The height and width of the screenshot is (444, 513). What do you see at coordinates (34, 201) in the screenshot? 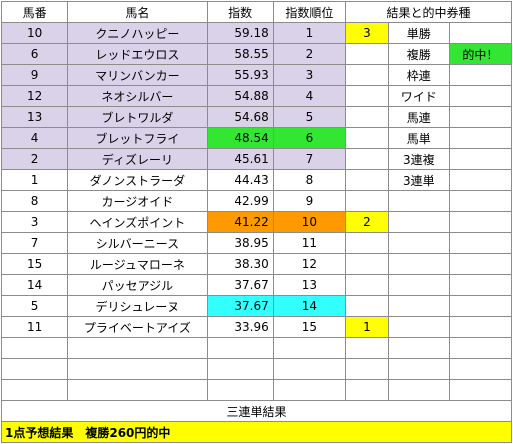
I see `horse-number-cell: 8` at bounding box center [34, 201].